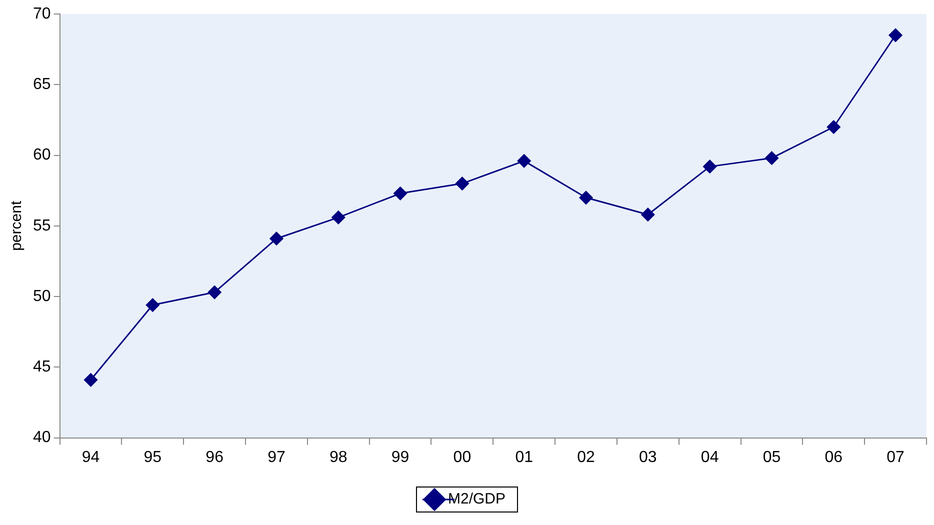  Describe the element at coordinates (42, 296) in the screenshot. I see `y-tick-label: 50` at that location.